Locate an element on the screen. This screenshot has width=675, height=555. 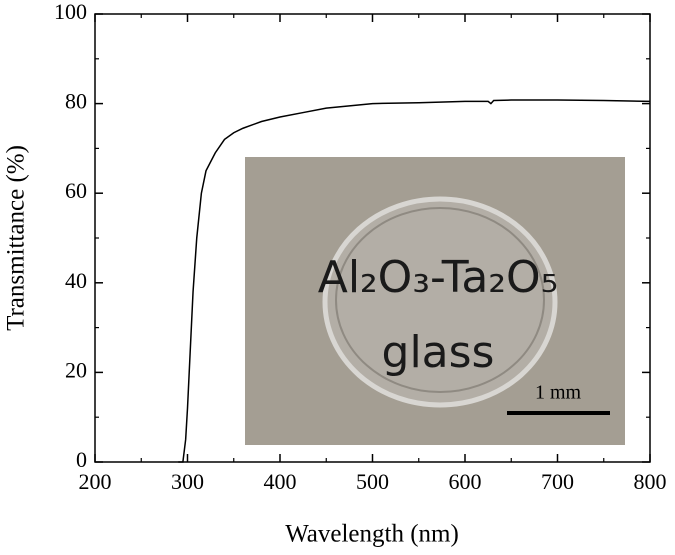
y-tick-label: 60 is located at coordinates (76, 190).